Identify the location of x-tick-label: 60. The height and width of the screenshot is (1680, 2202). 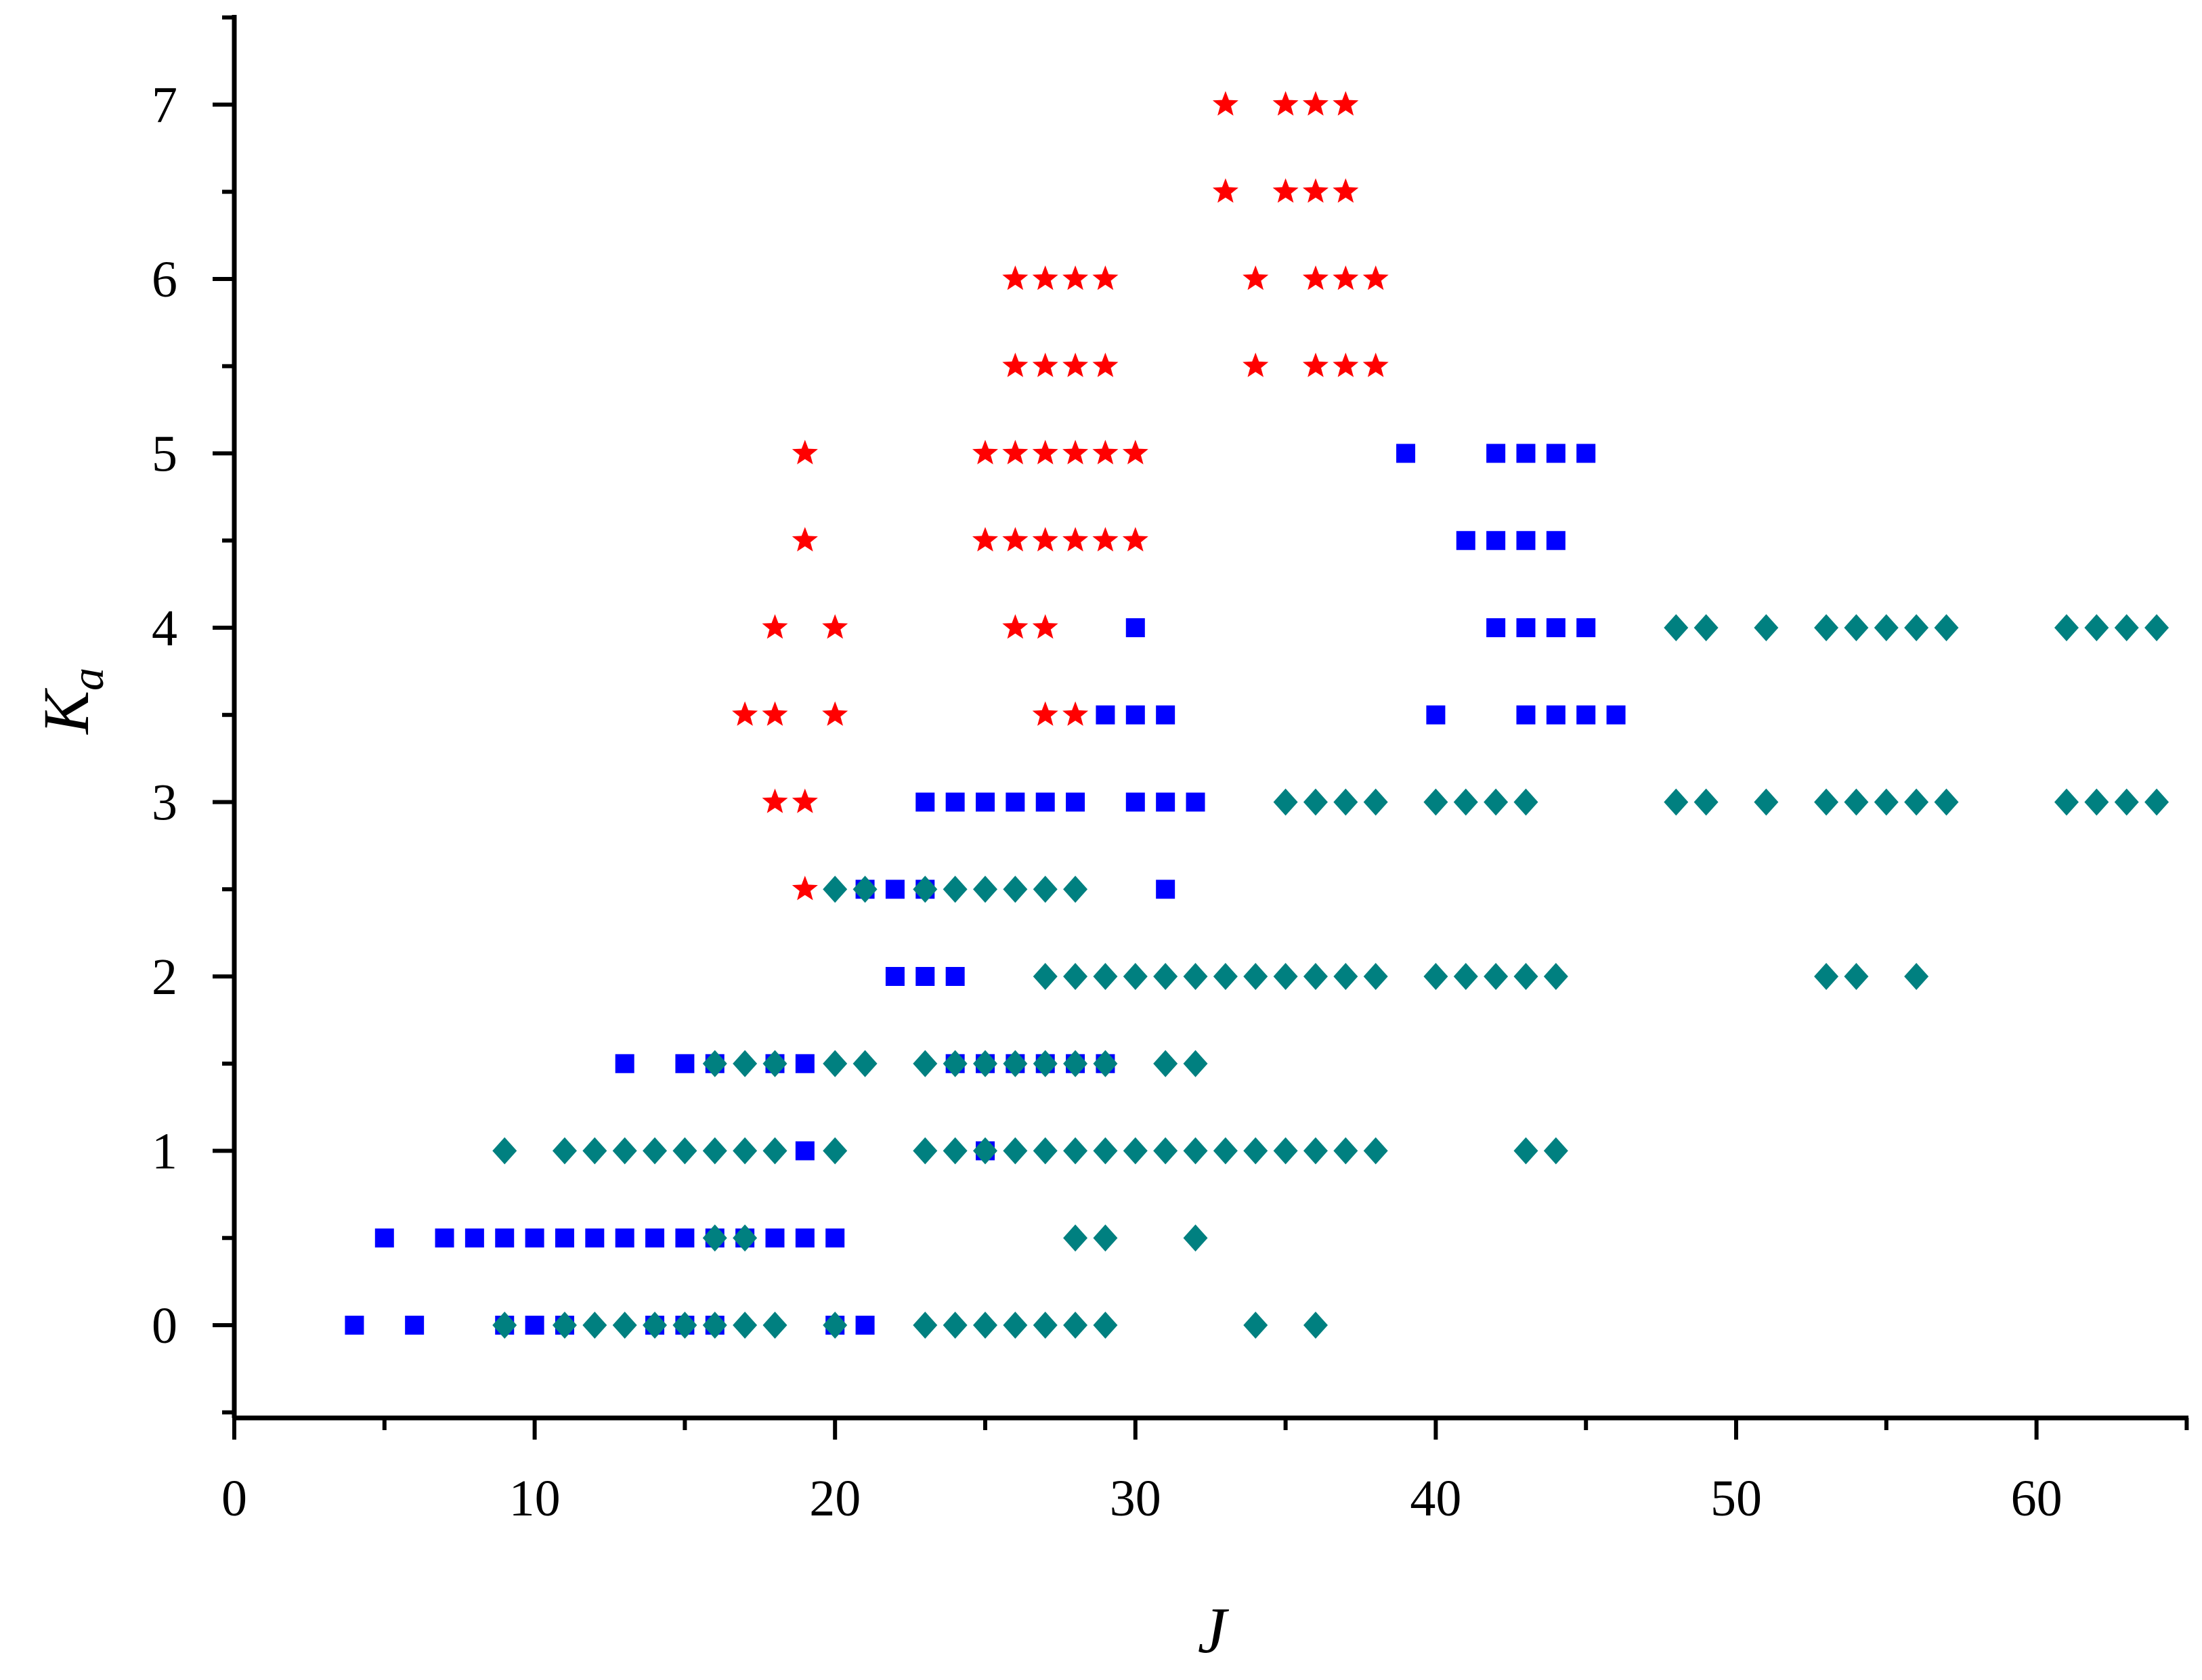
(2037, 1498).